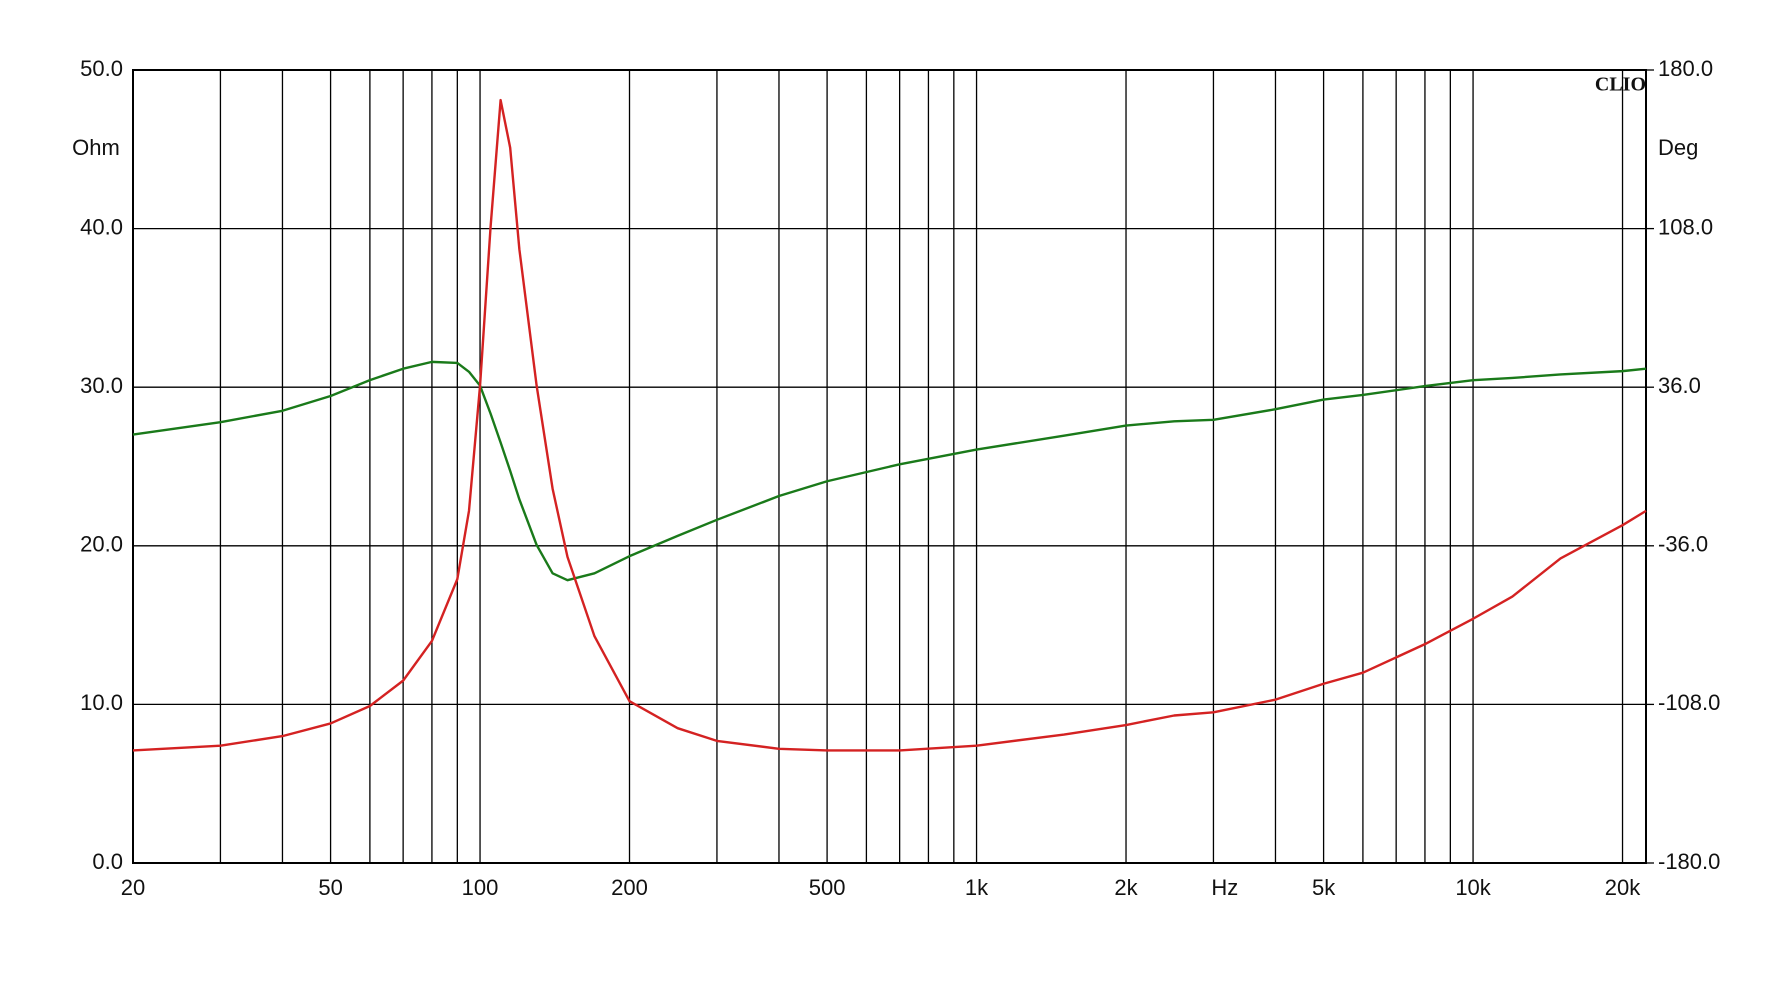 The image size is (1772, 1001). Describe the element at coordinates (1623, 887) in the screenshot. I see `x-tick-label: 20k` at that location.